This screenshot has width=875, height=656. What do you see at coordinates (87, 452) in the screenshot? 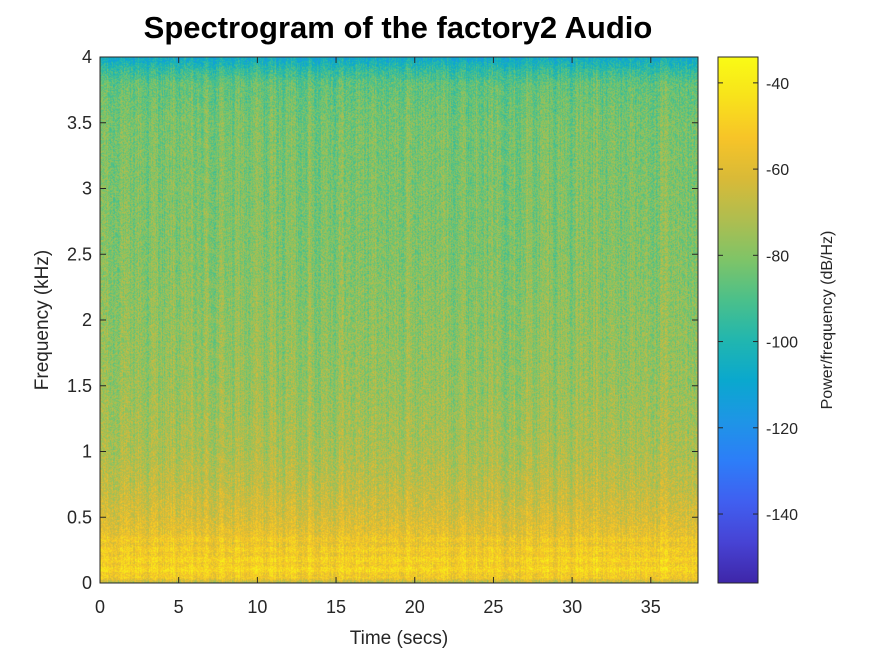
I see `y-tick-label: 1` at bounding box center [87, 452].